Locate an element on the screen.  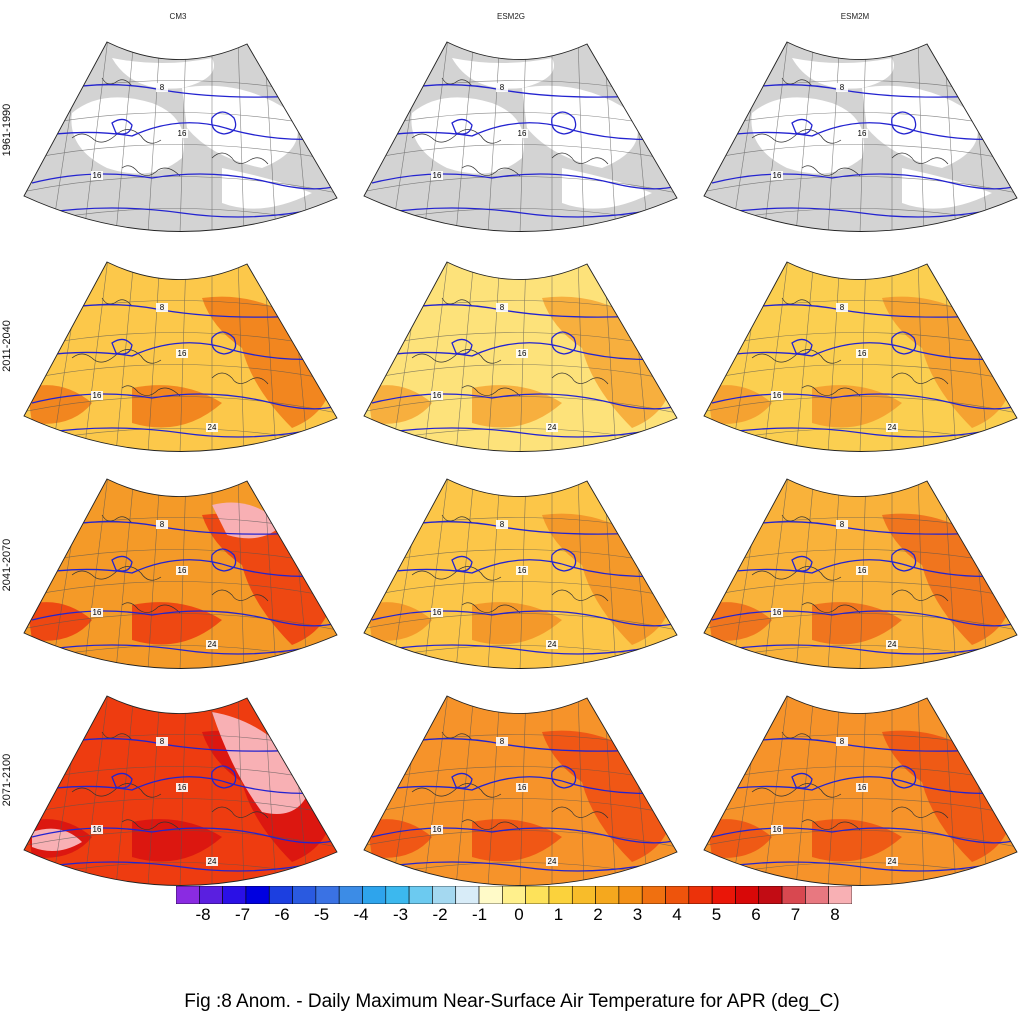
colorbar-tick: 8 is located at coordinates (835, 914).